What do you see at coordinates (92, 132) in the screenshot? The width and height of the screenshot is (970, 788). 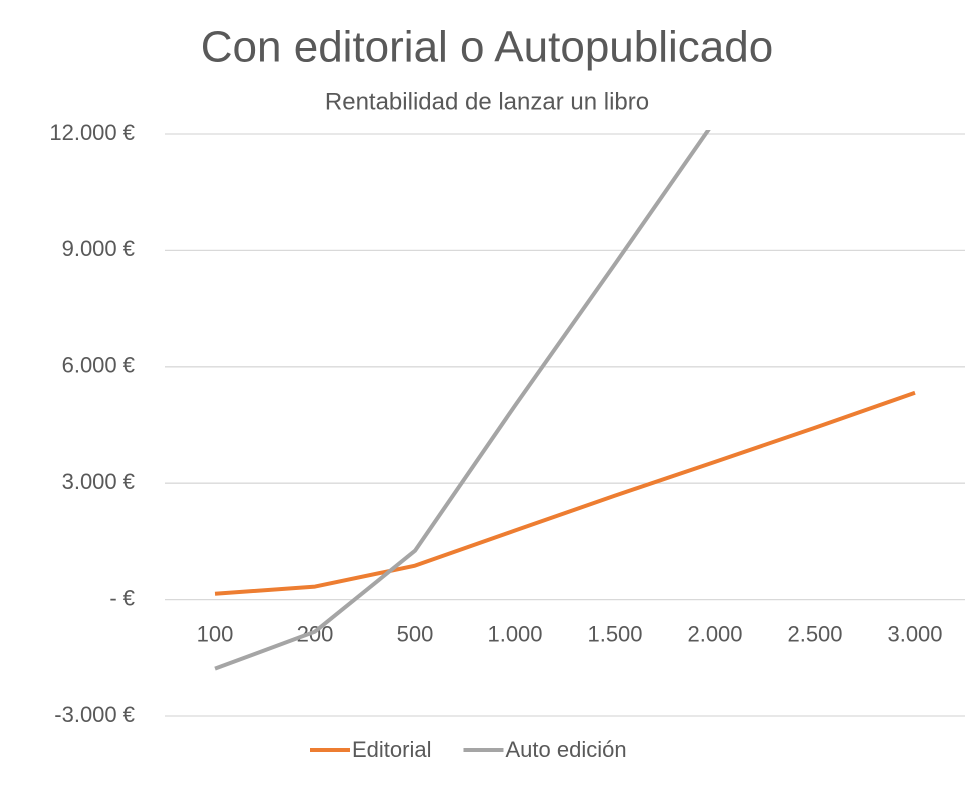 I see `y-tick-label: 12.000 €` at bounding box center [92, 132].